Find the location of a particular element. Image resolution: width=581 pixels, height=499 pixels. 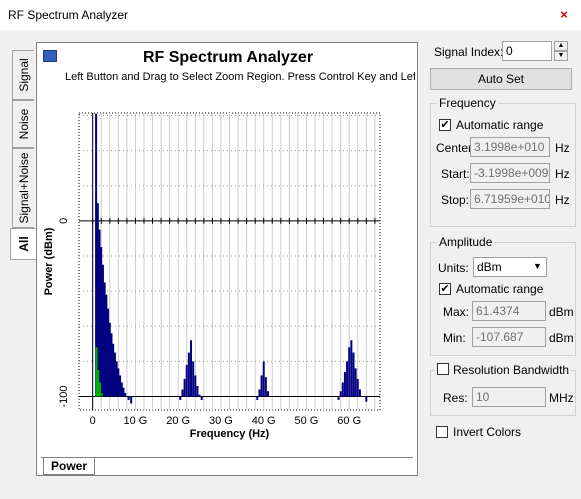

stop-unit: Hz is located at coordinates (562, 200).